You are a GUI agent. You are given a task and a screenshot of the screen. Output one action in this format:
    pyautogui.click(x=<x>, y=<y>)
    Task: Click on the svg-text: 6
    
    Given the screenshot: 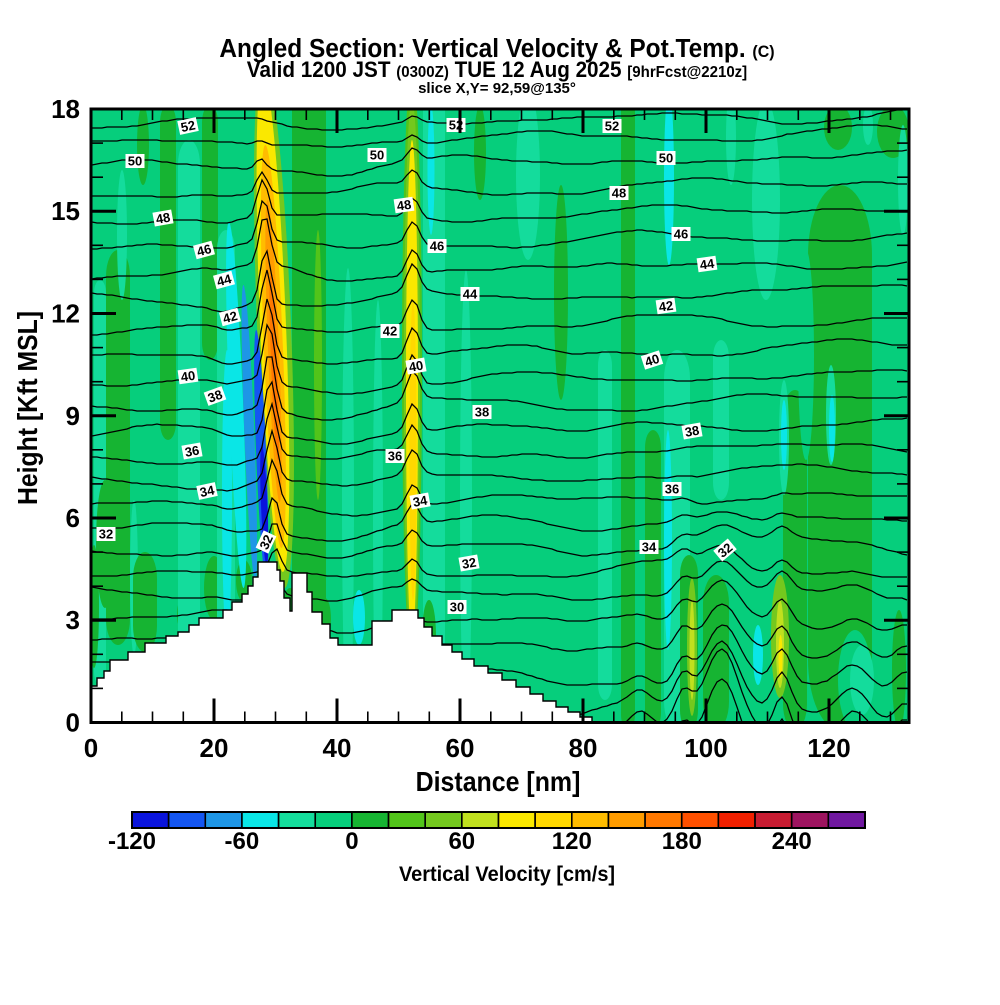 What is the action you would take?
    pyautogui.click(x=73, y=518)
    